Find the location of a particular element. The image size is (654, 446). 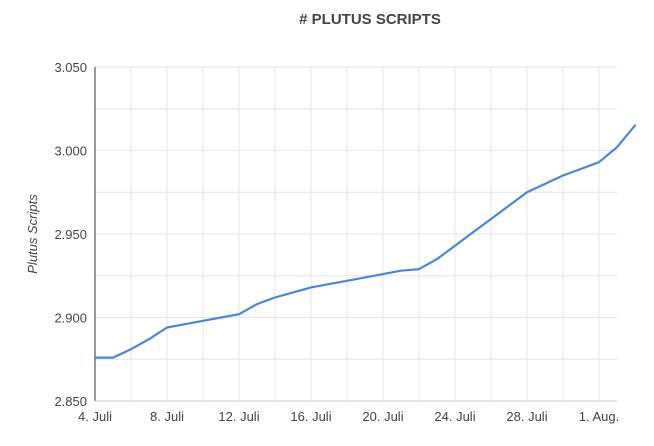

y-axis-title: Plutus Scripts is located at coordinates (32, 234).